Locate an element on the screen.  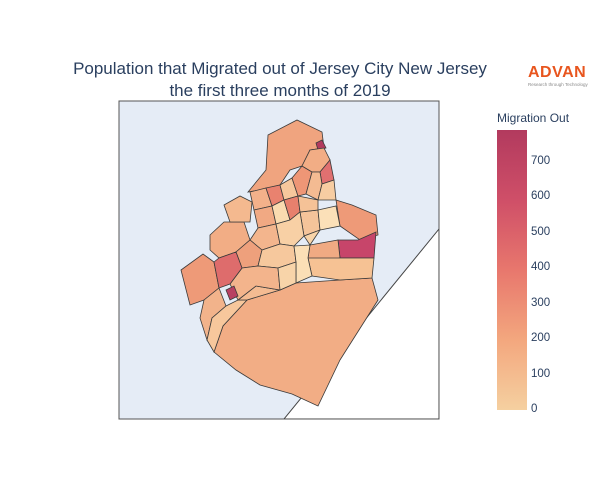
colorbar-title: Migration Out is located at coordinates (533, 118).